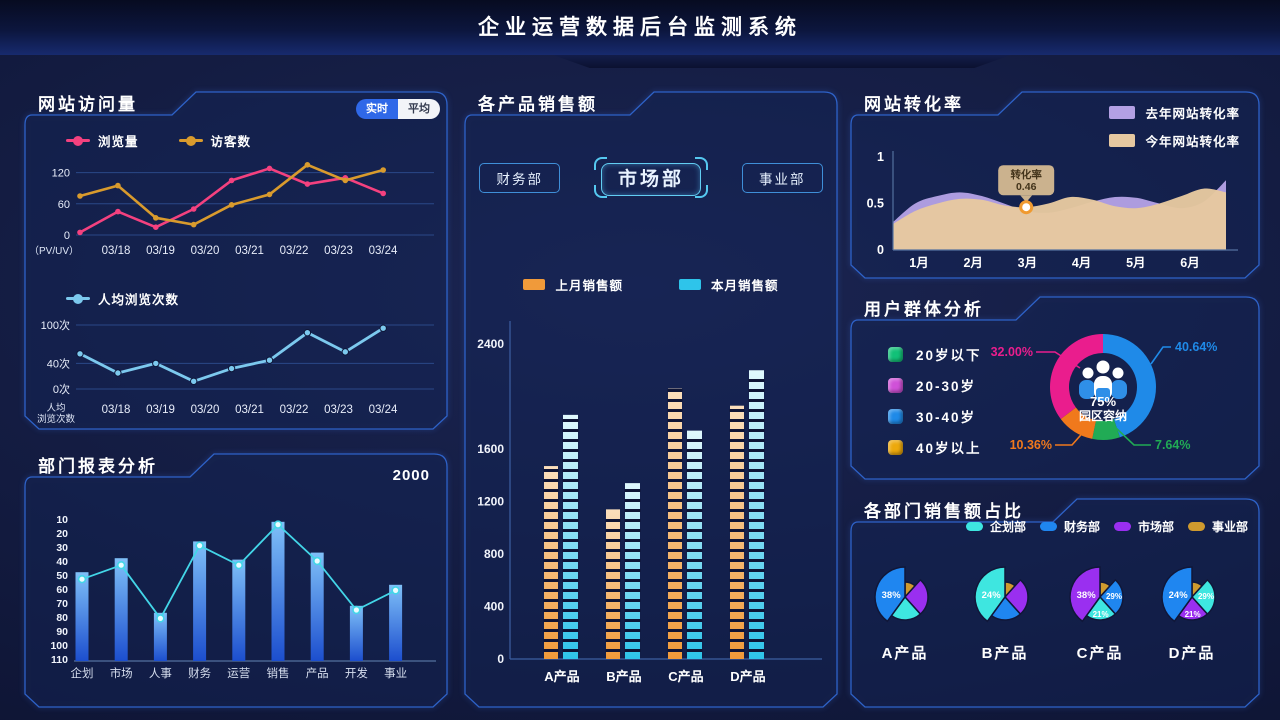 This screenshot has width=1280, height=720. I want to click on svg-text: 市场, so click(121, 673).